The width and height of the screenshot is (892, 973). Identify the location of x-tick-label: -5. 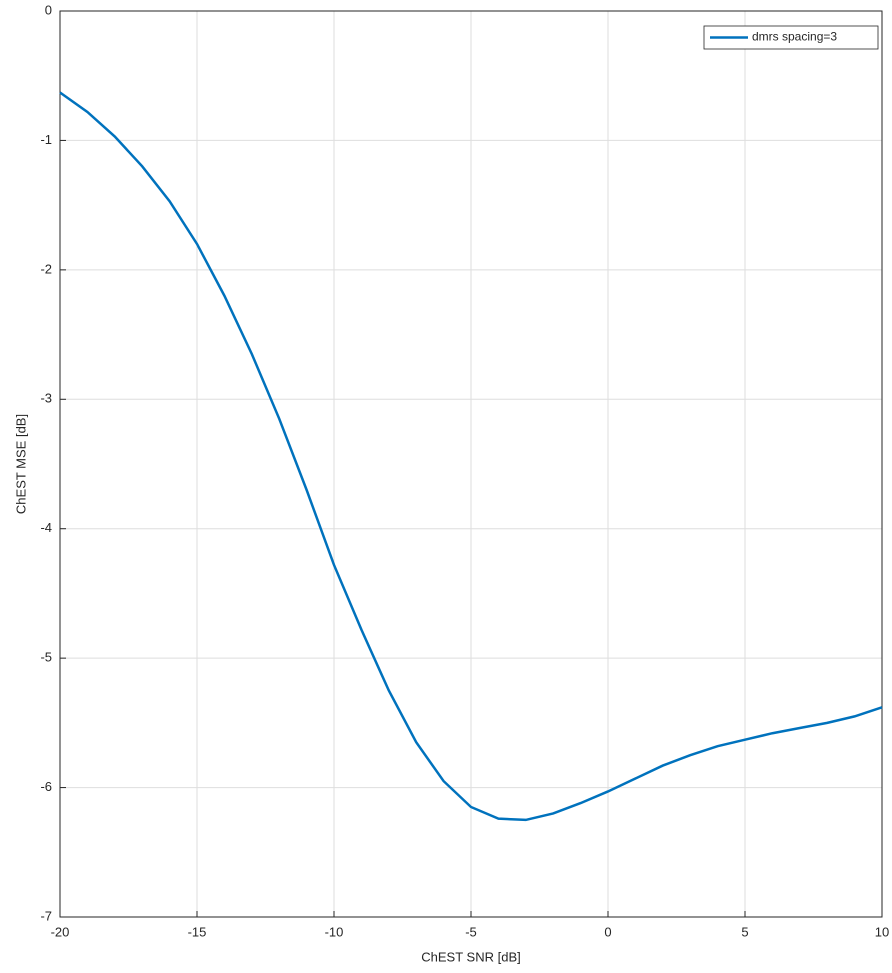
(471, 931).